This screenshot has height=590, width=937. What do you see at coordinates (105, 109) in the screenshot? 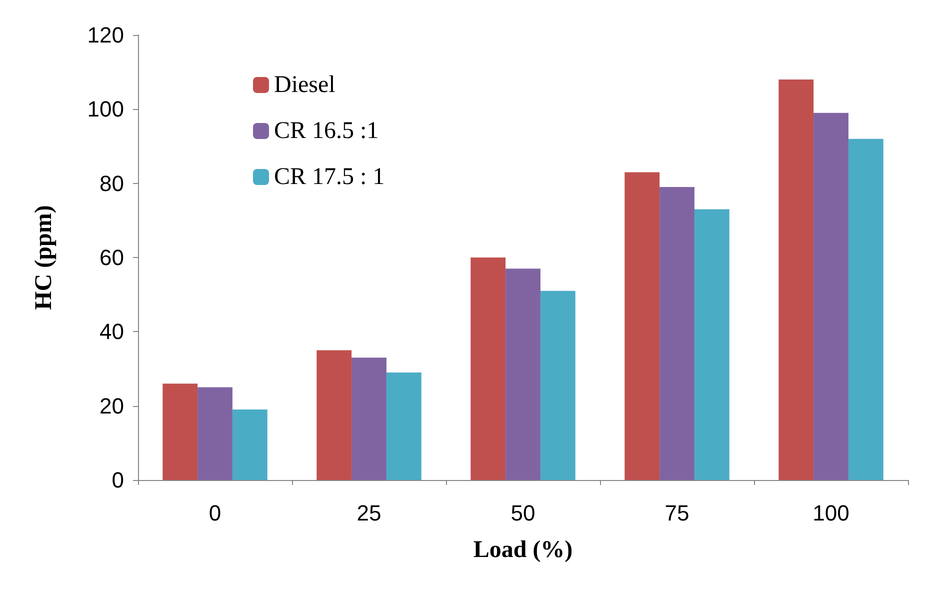
I see `y-tick-label: 100` at bounding box center [105, 109].